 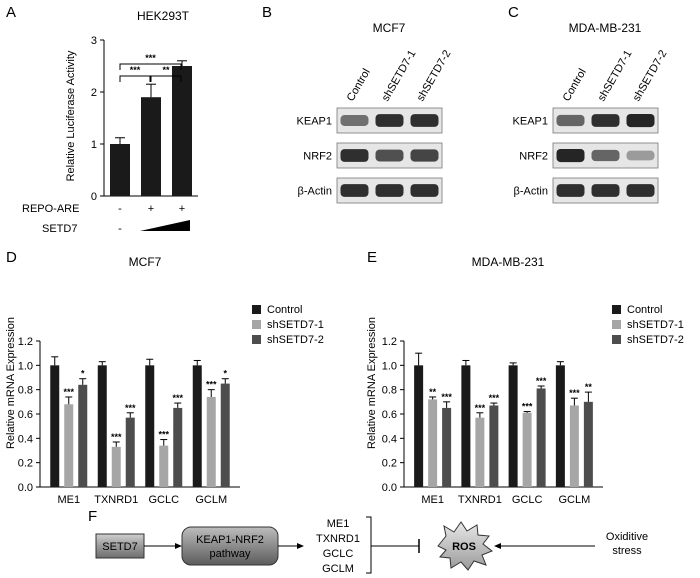 I want to click on y-tick-label: 0.0, so click(x=25, y=488).